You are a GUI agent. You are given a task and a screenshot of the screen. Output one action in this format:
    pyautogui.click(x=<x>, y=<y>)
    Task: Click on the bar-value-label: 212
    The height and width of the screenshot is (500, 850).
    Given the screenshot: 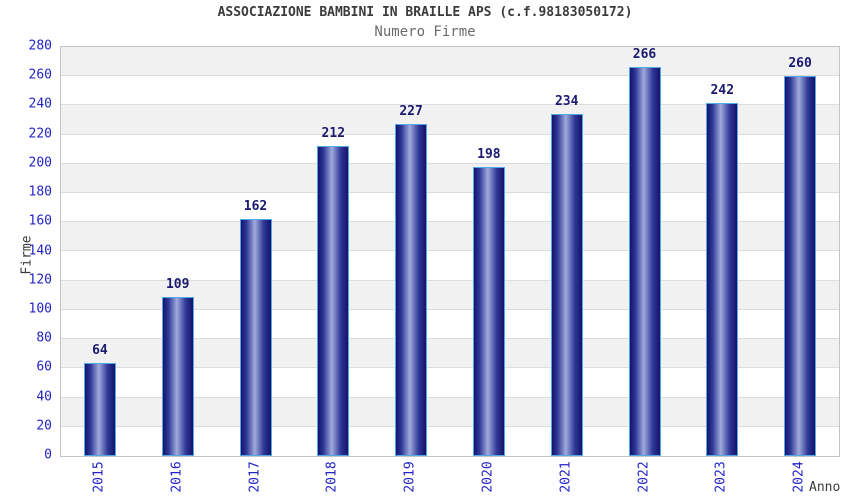 What is the action you would take?
    pyautogui.click(x=333, y=134)
    